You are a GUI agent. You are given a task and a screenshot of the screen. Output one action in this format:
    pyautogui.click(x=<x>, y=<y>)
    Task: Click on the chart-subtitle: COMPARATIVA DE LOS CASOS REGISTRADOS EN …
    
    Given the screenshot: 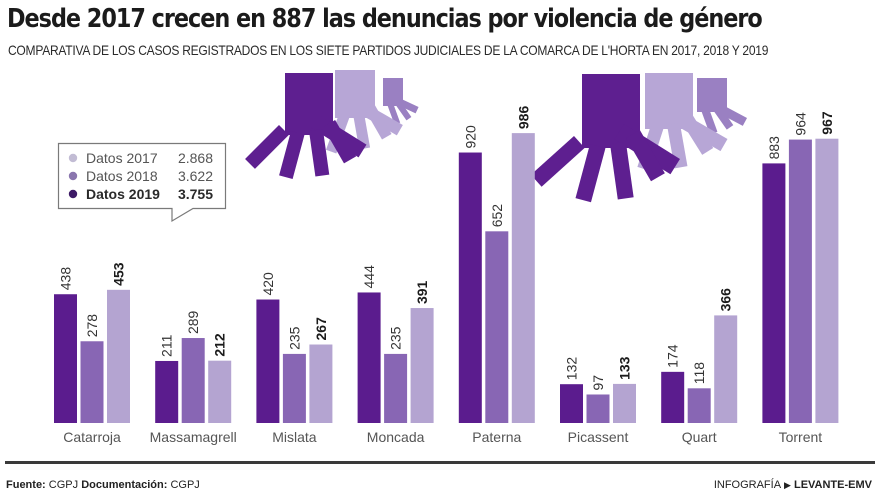 What is the action you would take?
    pyautogui.click(x=388, y=50)
    